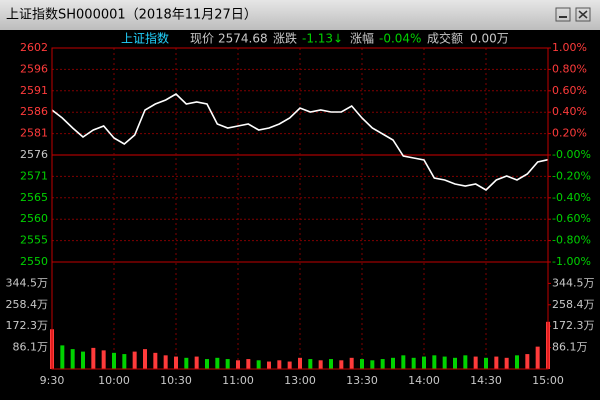 This screenshot has height=400, width=600. I want to click on title-bar, so click(300, 15).